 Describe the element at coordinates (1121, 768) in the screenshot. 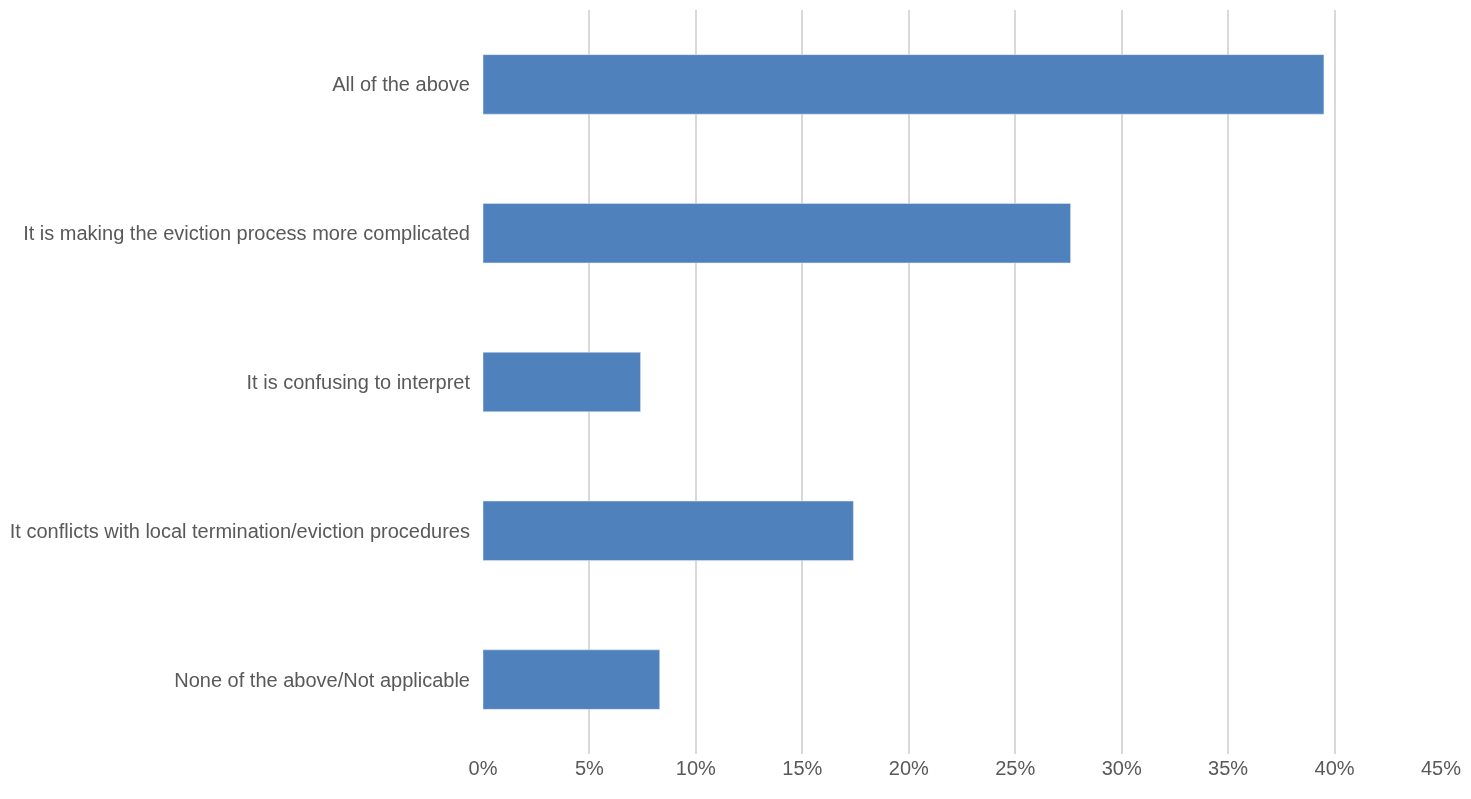

I see `x-tick-label: 30%` at that location.